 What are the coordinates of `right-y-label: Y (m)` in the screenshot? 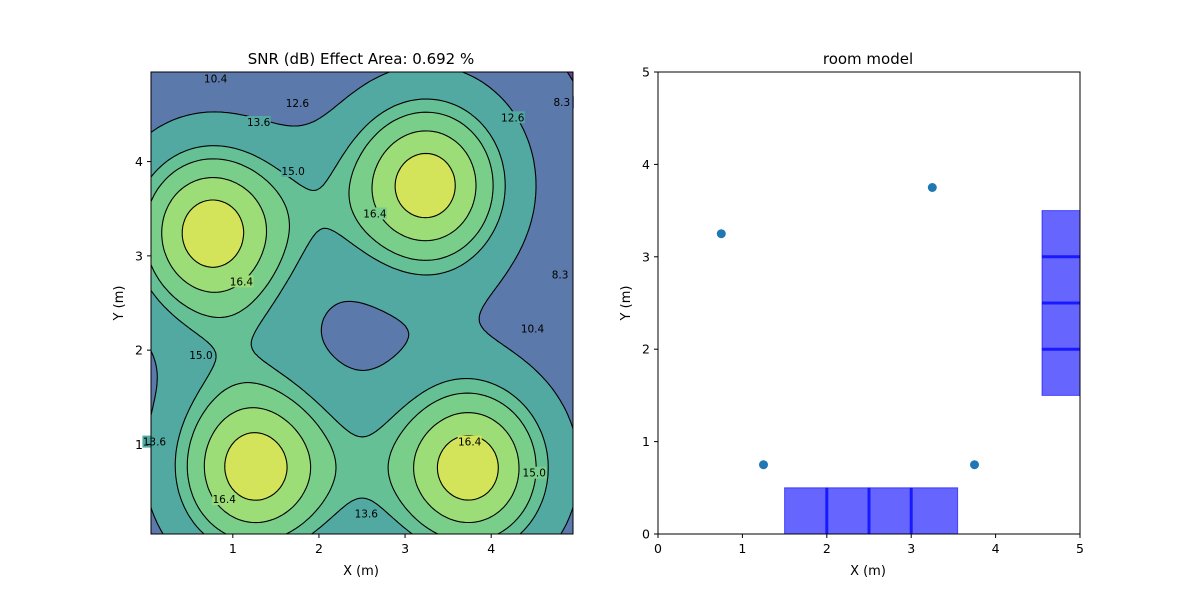 It's located at (626, 304).